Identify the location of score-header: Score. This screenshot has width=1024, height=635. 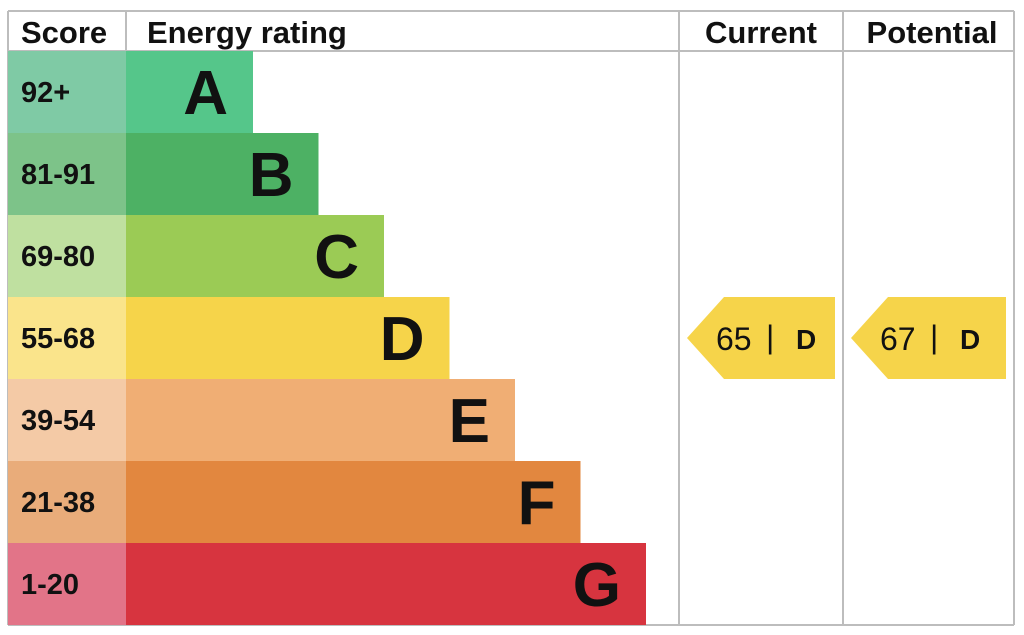
(64, 32).